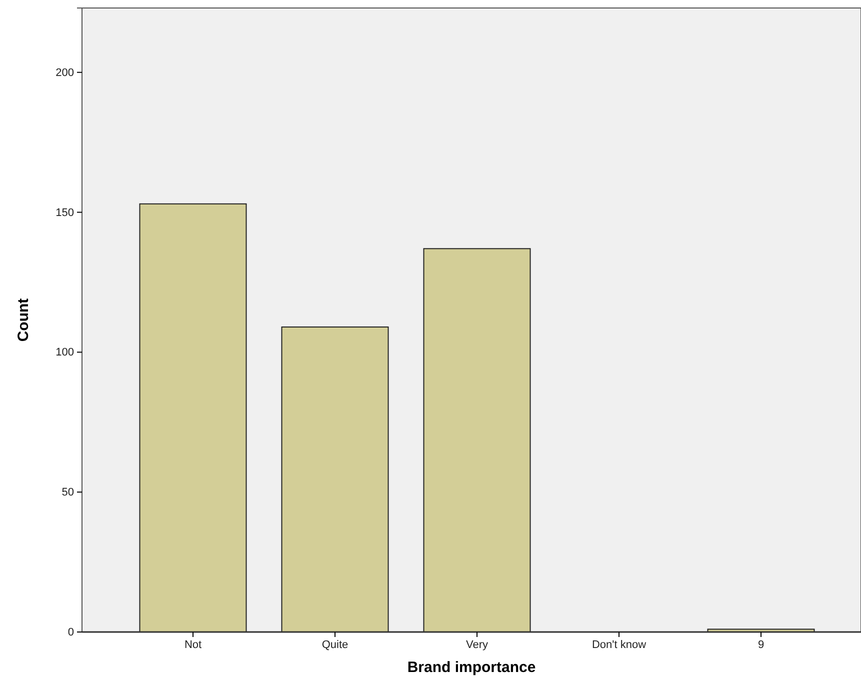 This screenshot has width=861, height=698. I want to click on y-axis-title: Count, so click(23, 320).